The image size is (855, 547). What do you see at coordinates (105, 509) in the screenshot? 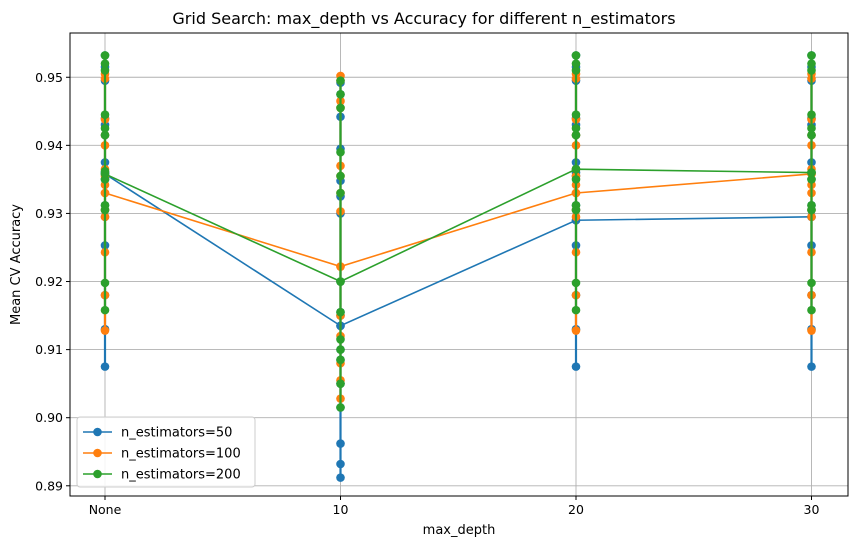
I see `x-tick-label: None` at bounding box center [105, 509].